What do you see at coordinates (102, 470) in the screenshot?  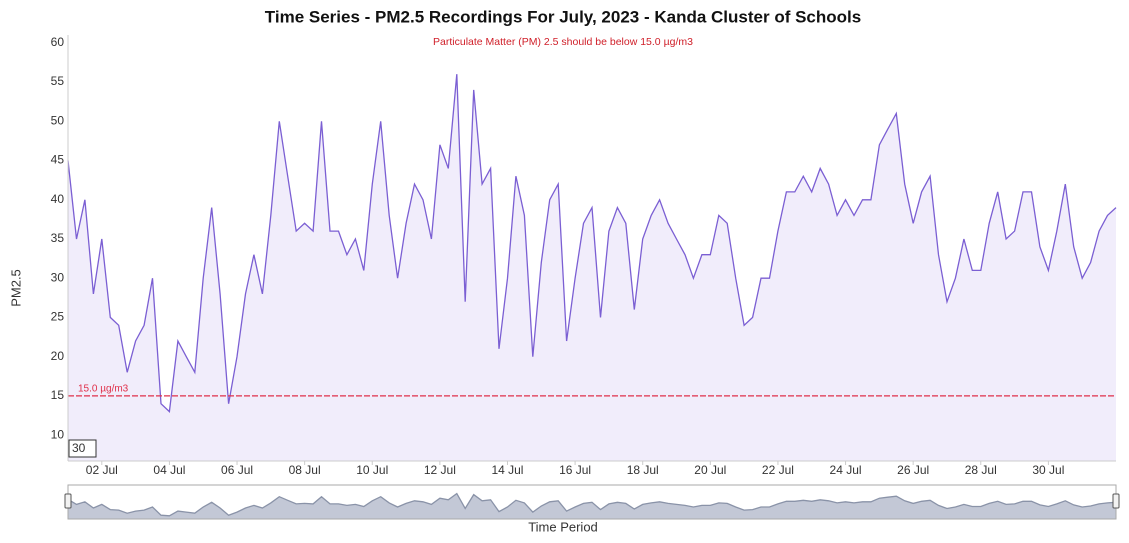 I see `x-tick-label: 02 Jul` at bounding box center [102, 470].